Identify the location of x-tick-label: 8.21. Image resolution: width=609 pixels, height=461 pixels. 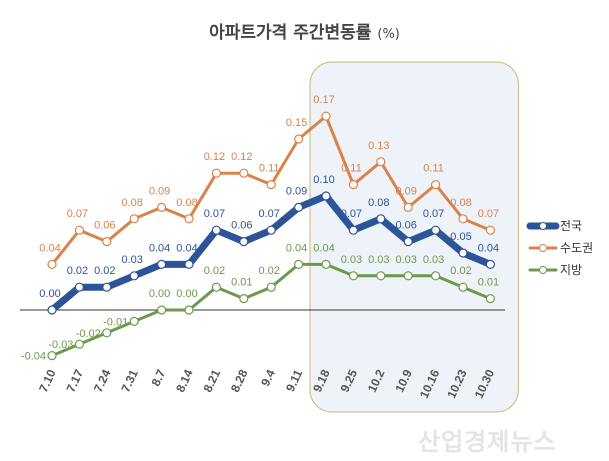
(212, 380).